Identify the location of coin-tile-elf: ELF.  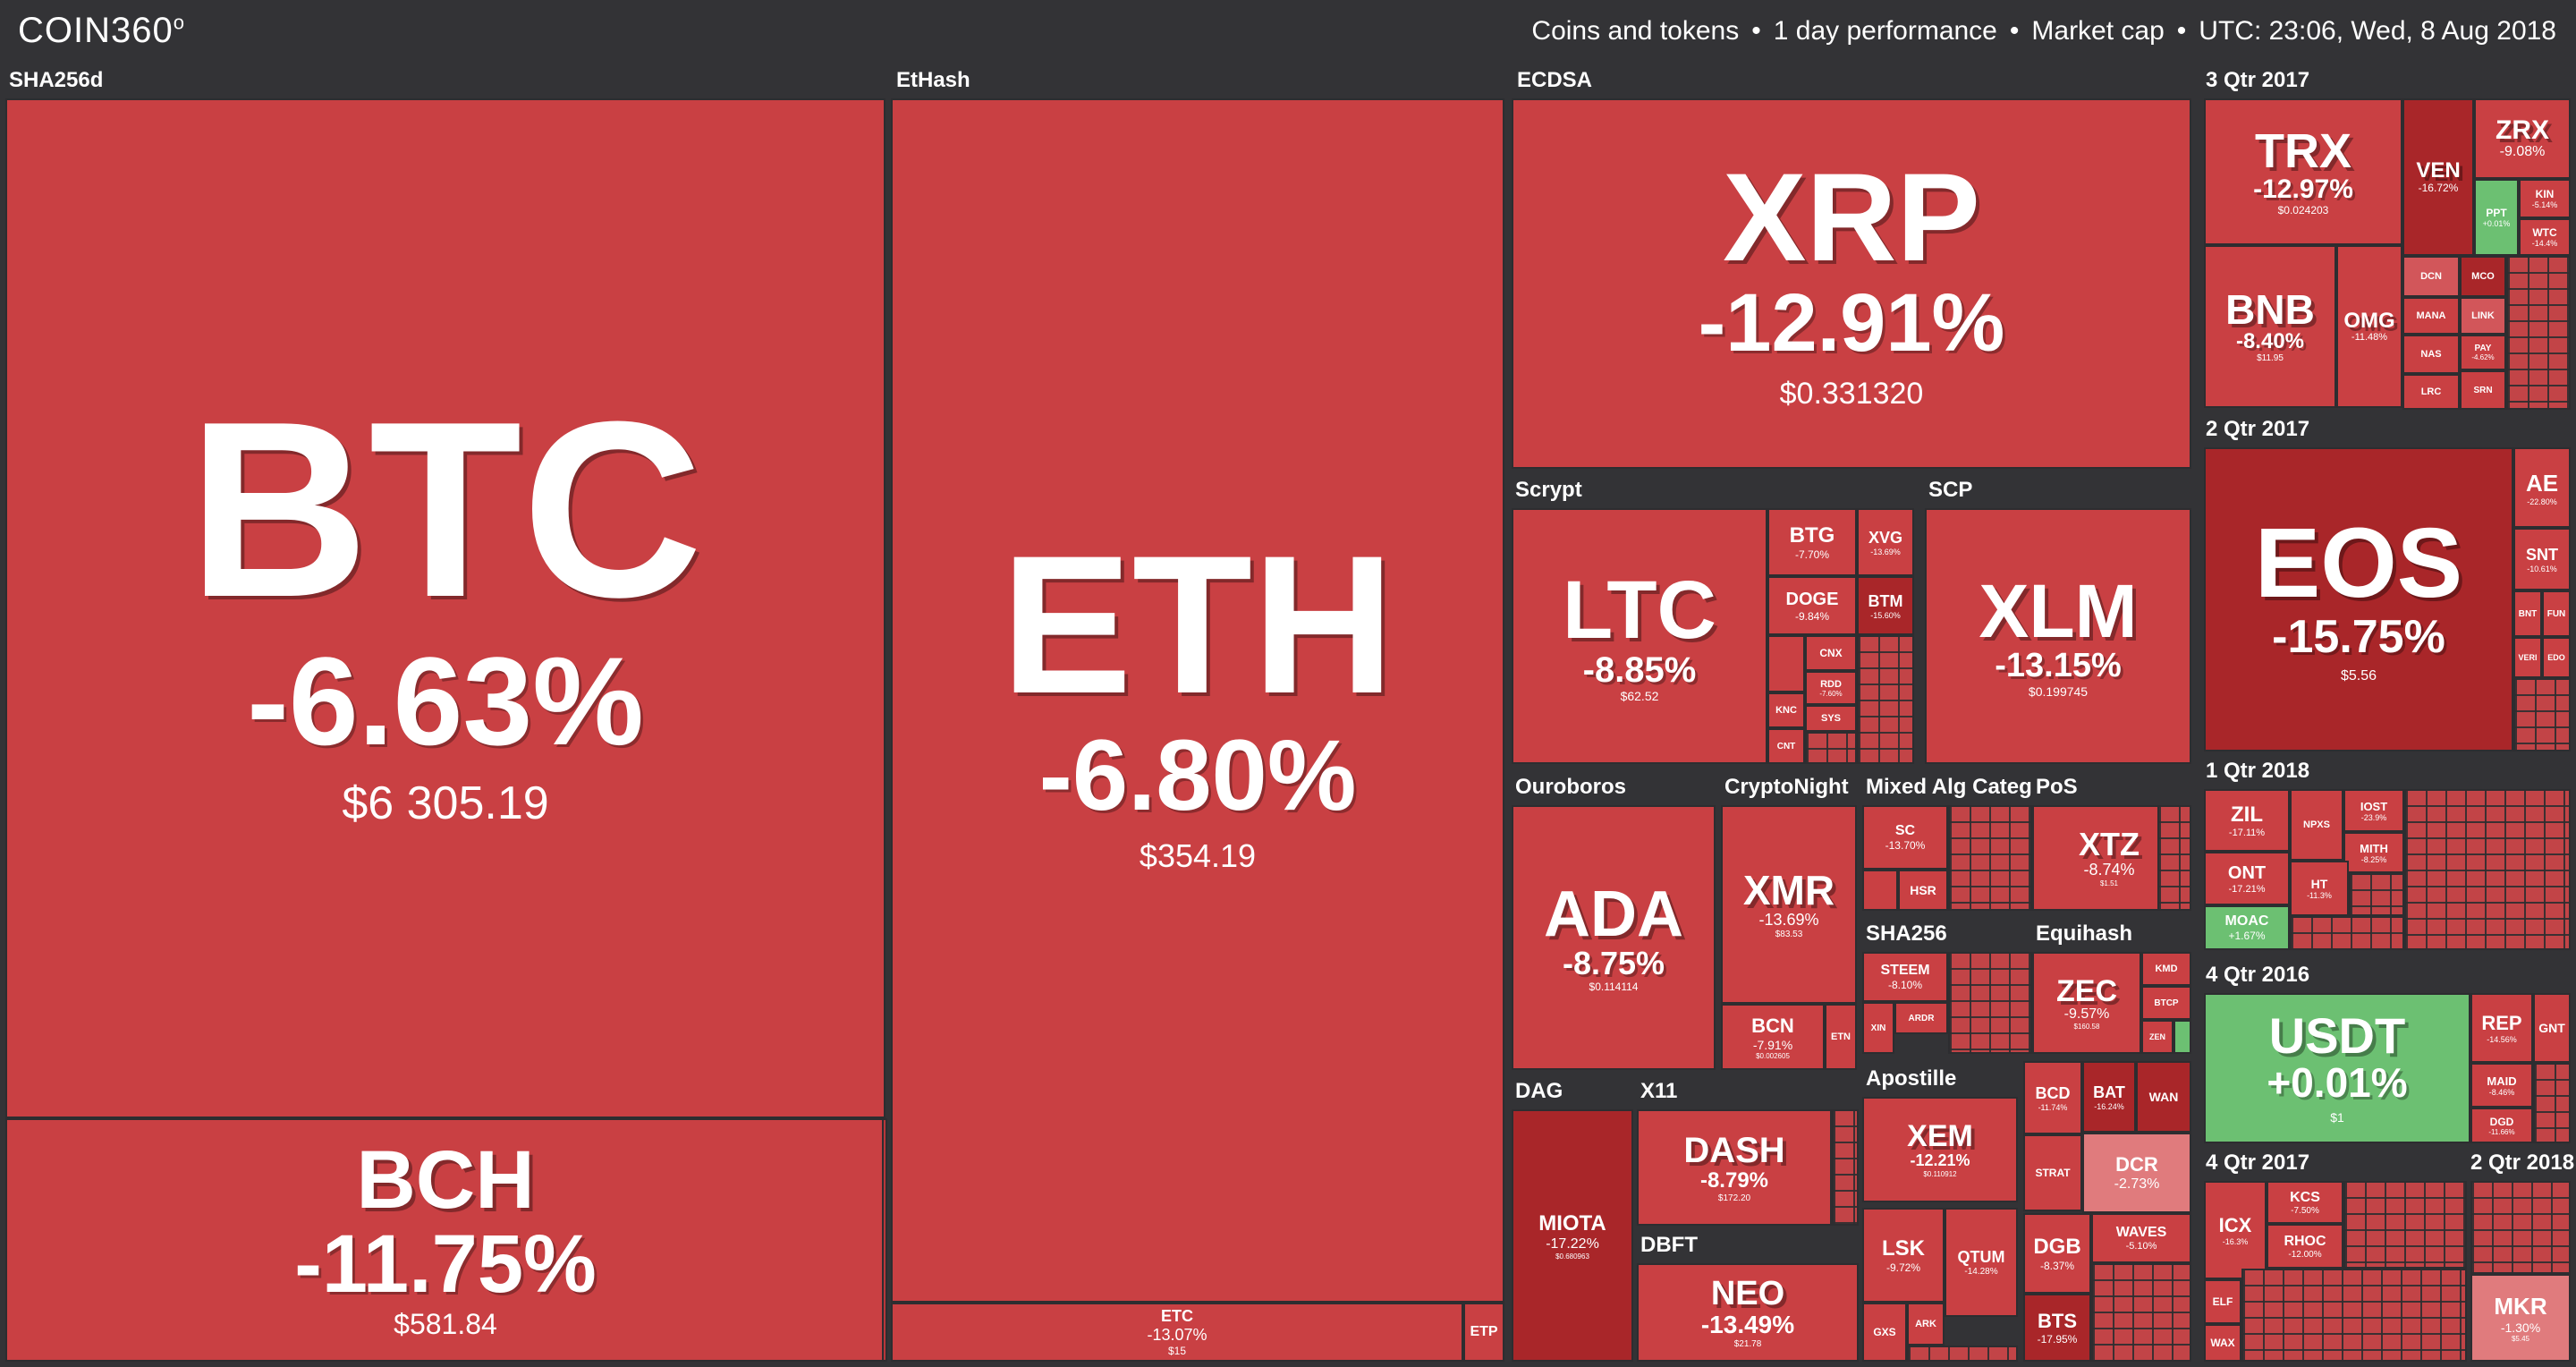
(2222, 1301).